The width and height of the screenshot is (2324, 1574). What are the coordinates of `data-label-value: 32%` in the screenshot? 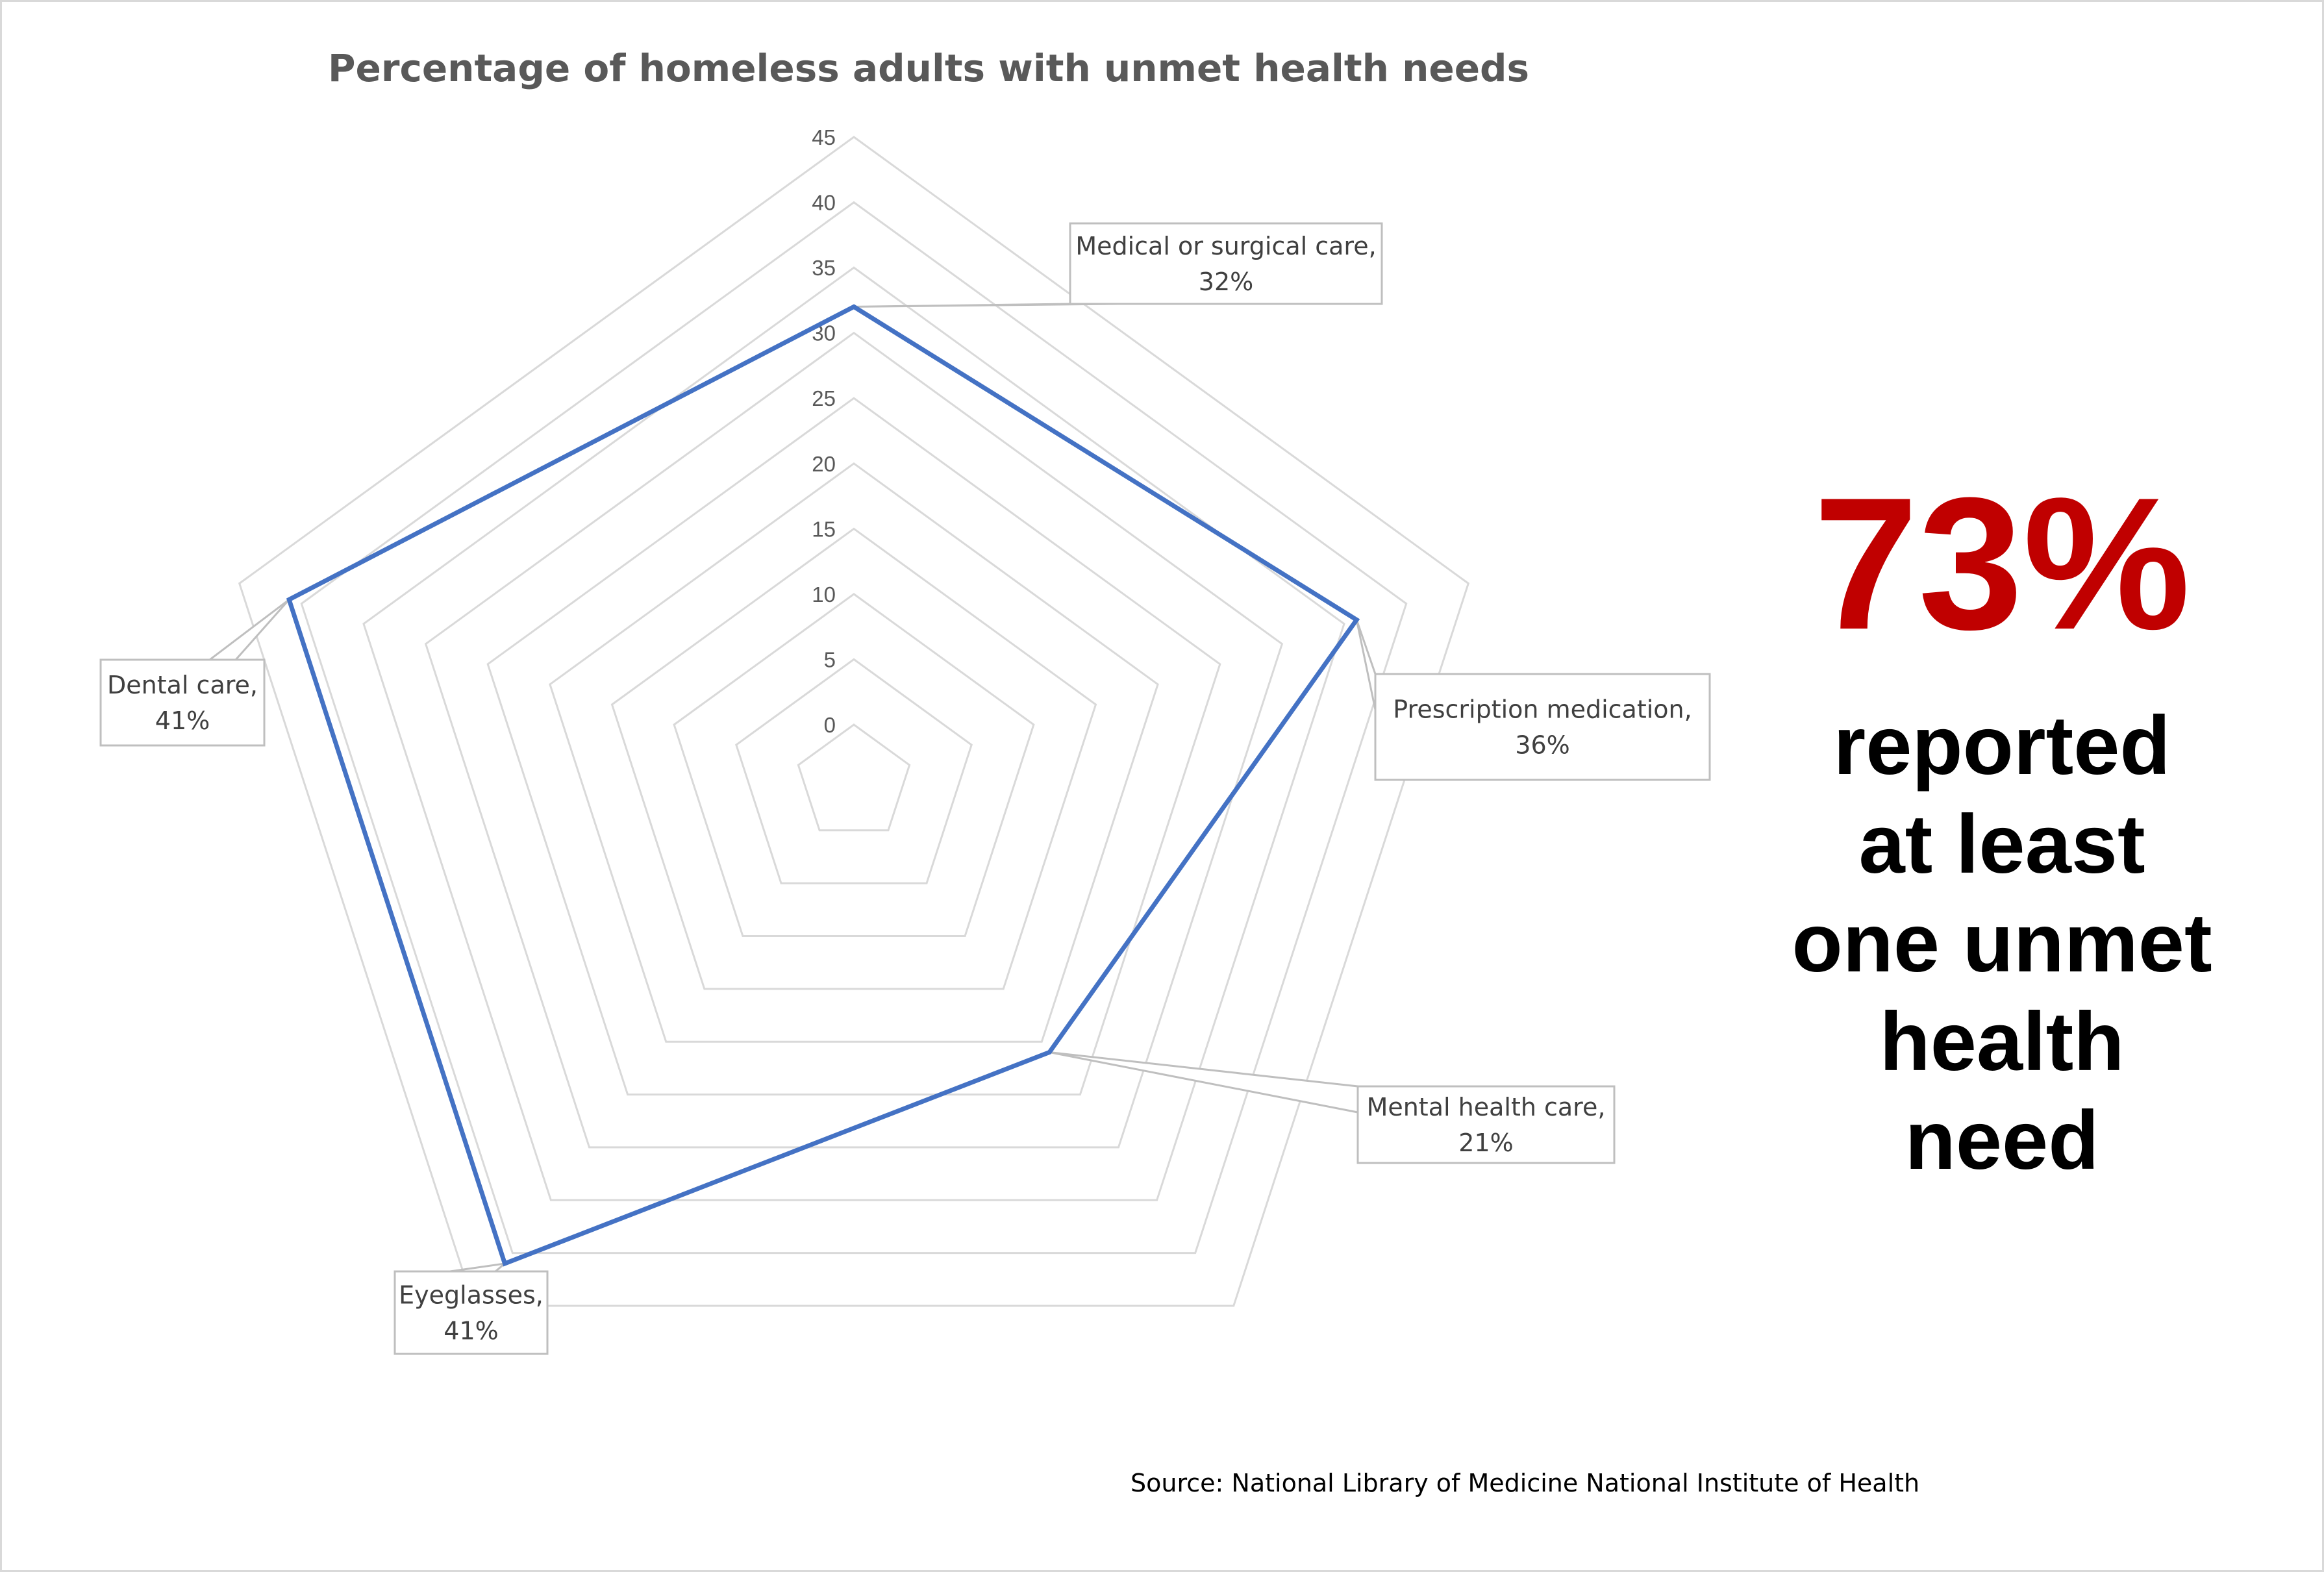 It's located at (1226, 282).